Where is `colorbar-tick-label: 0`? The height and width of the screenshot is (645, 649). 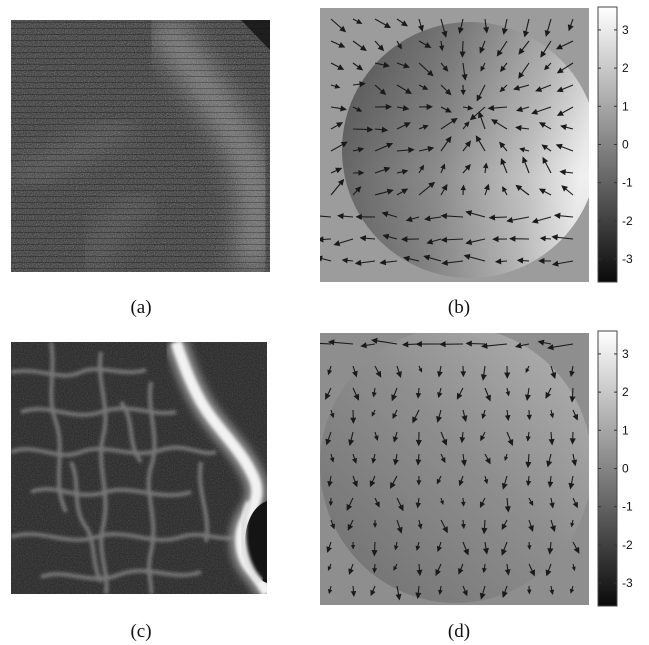 colorbar-tick-label: 0 is located at coordinates (625, 469).